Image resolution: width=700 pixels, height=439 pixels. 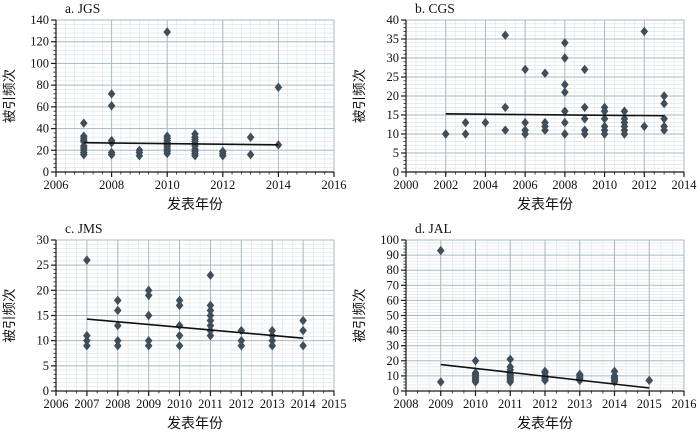 What do you see at coordinates (433, 228) in the screenshot?
I see `panel-title: d. JAL` at bounding box center [433, 228].